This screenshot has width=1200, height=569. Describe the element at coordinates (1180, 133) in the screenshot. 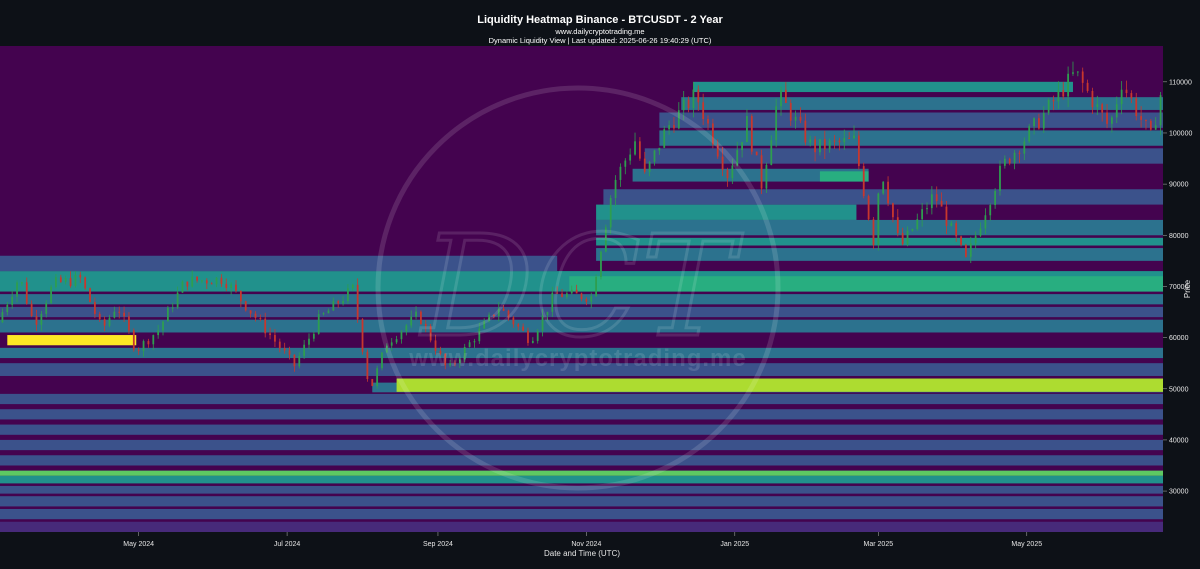

I see `y-tick-label: 100000` at that location.